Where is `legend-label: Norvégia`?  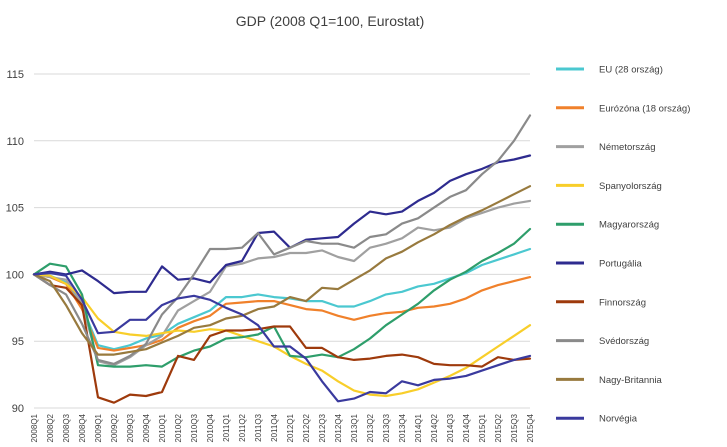 legend-label: Norvégia is located at coordinates (618, 419).